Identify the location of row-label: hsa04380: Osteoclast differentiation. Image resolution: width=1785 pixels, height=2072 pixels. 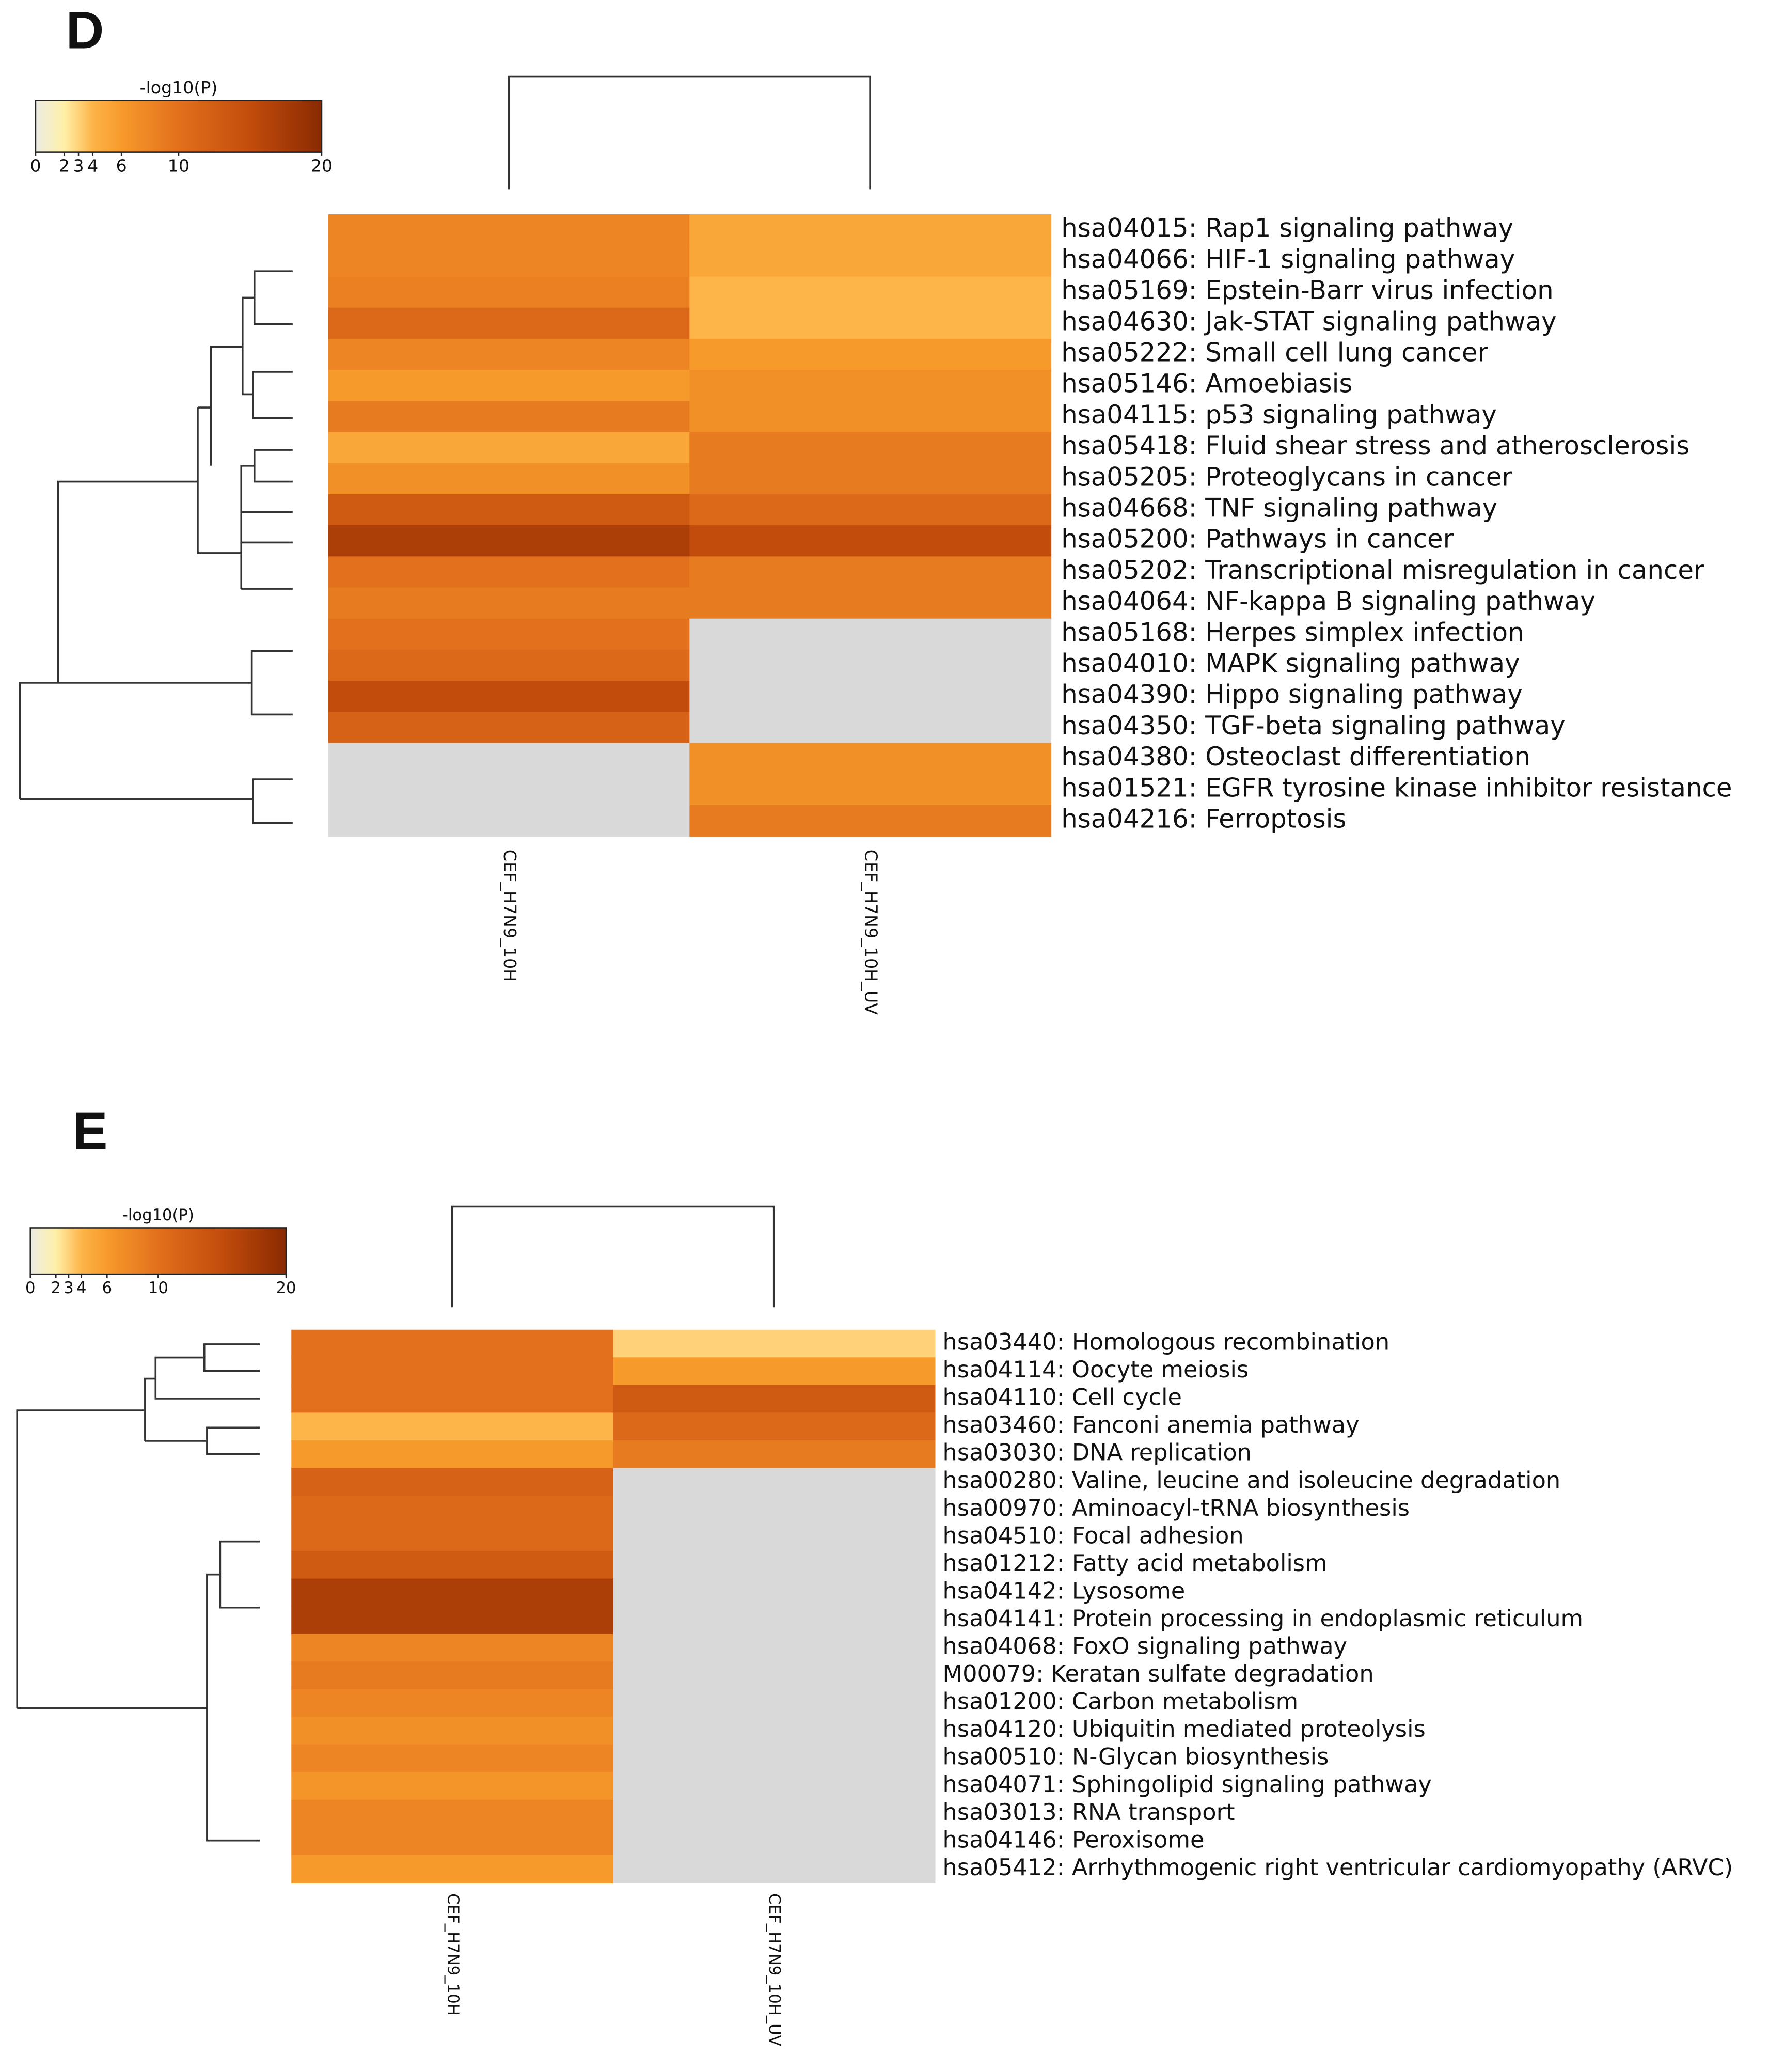
(1295, 757).